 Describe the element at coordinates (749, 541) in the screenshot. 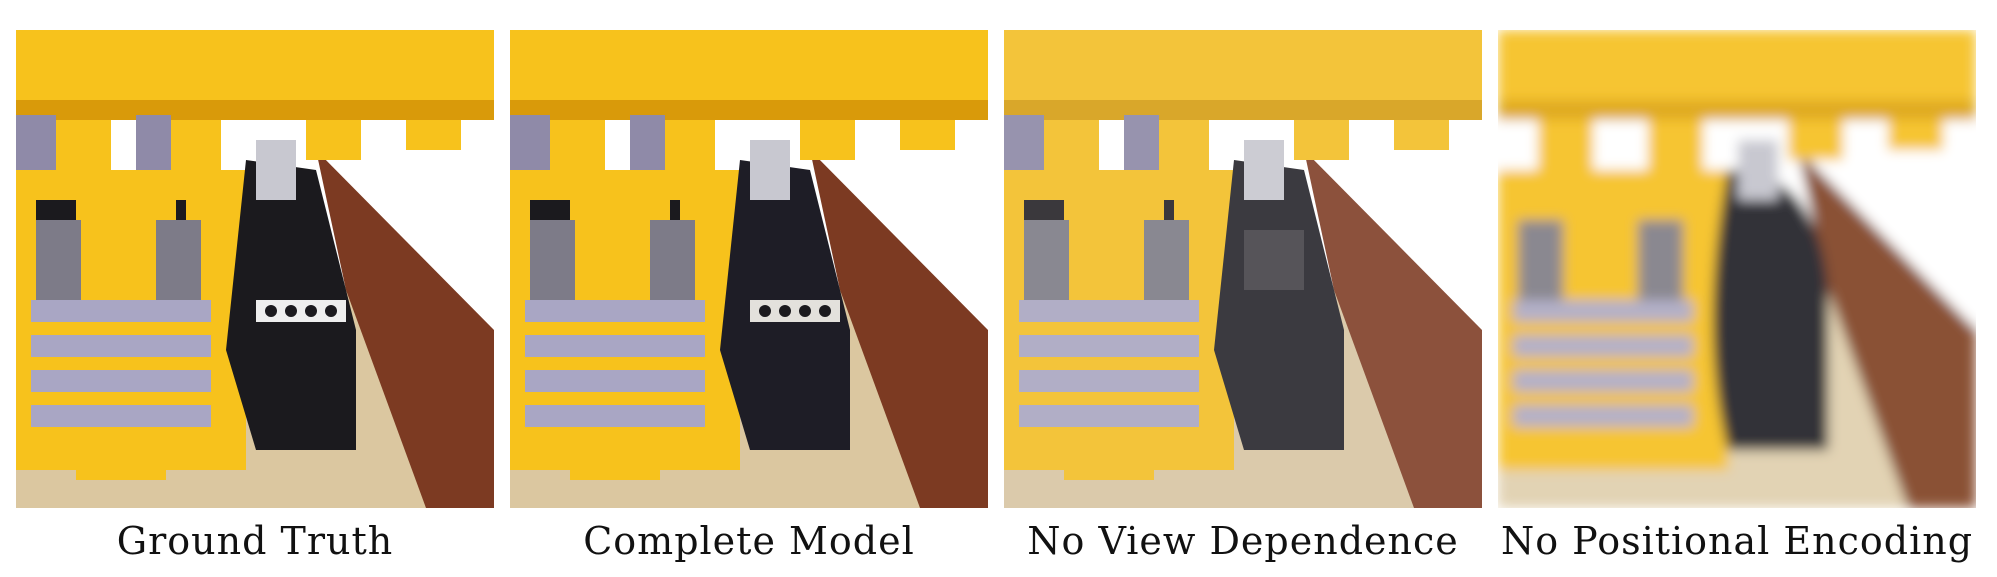

I see `caption-complete-model: Complete Model` at that location.